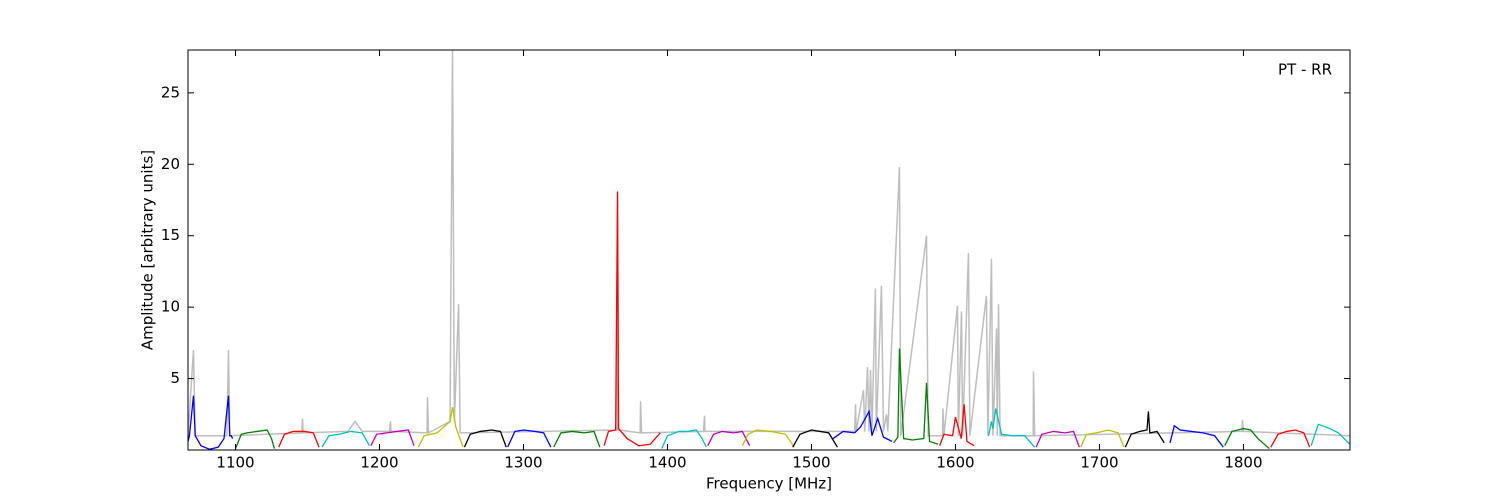  What do you see at coordinates (1099, 463) in the screenshot?
I see `x-tick-label: 1700` at bounding box center [1099, 463].